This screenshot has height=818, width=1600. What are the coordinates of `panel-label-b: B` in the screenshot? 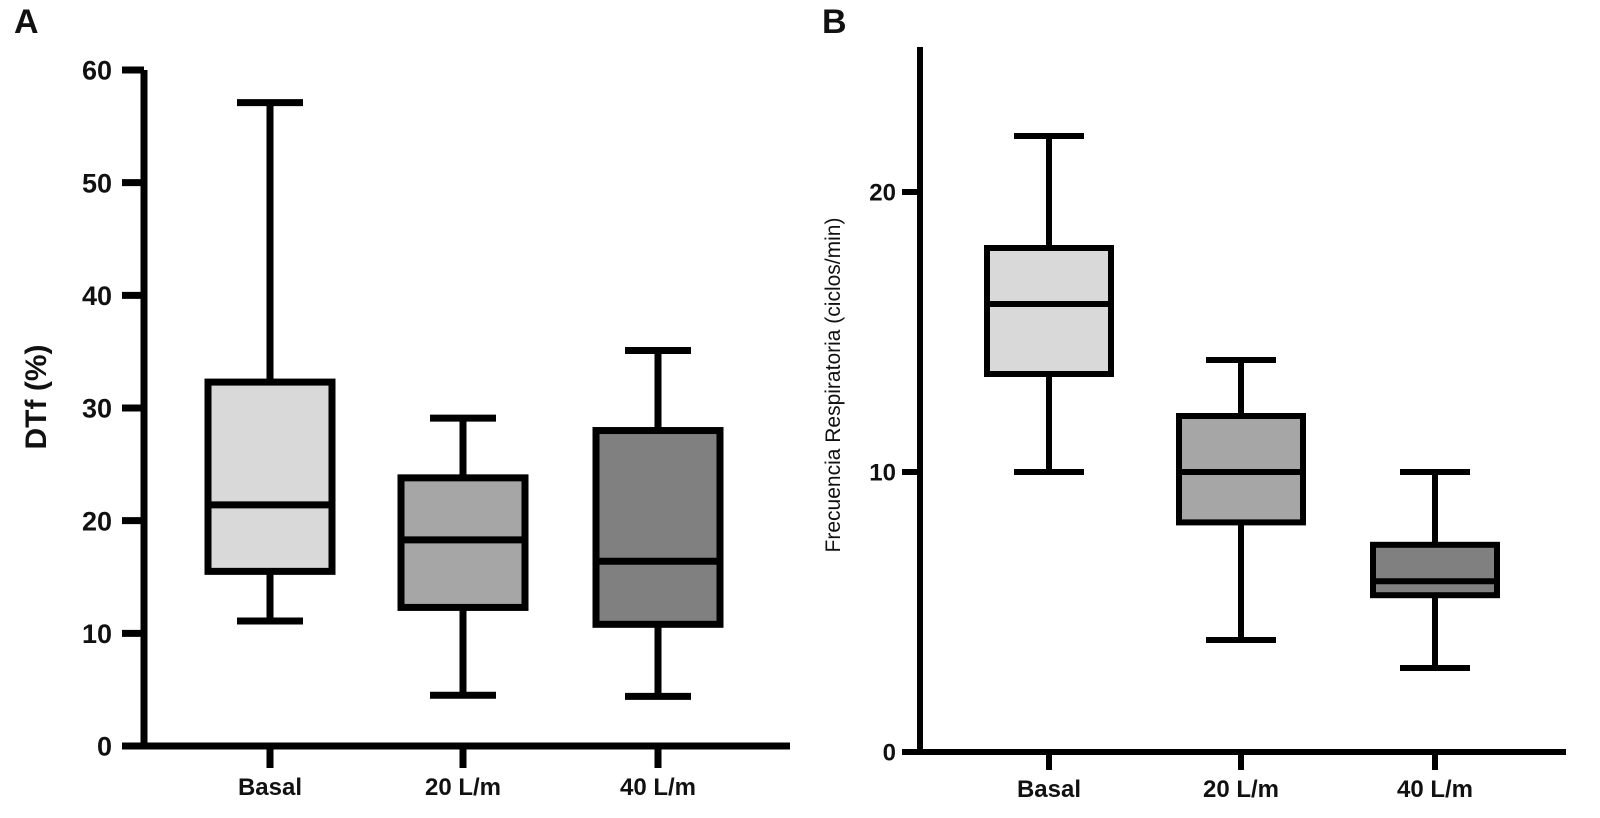 It's located at (834, 22).